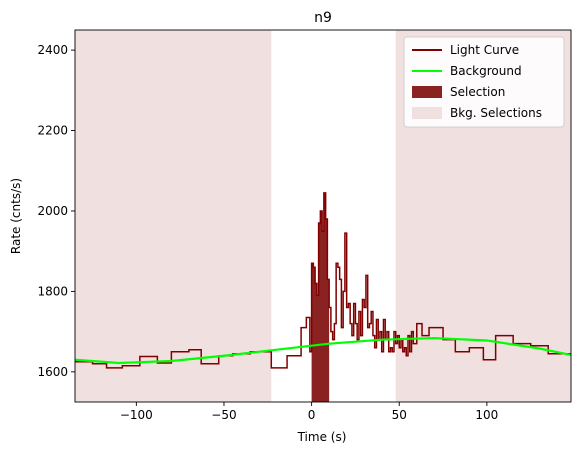 The width and height of the screenshot is (584, 460). What do you see at coordinates (312, 415) in the screenshot?
I see `x-tick-label: 0` at bounding box center [312, 415].